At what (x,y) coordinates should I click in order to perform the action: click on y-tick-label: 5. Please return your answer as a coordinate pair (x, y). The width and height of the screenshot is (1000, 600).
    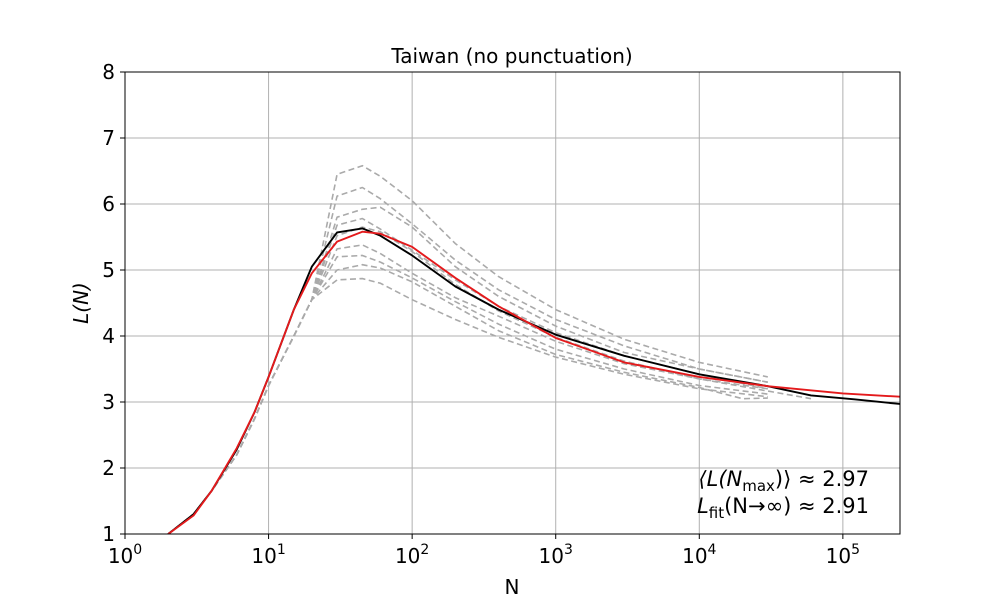
    Looking at the image, I should click on (108, 270).